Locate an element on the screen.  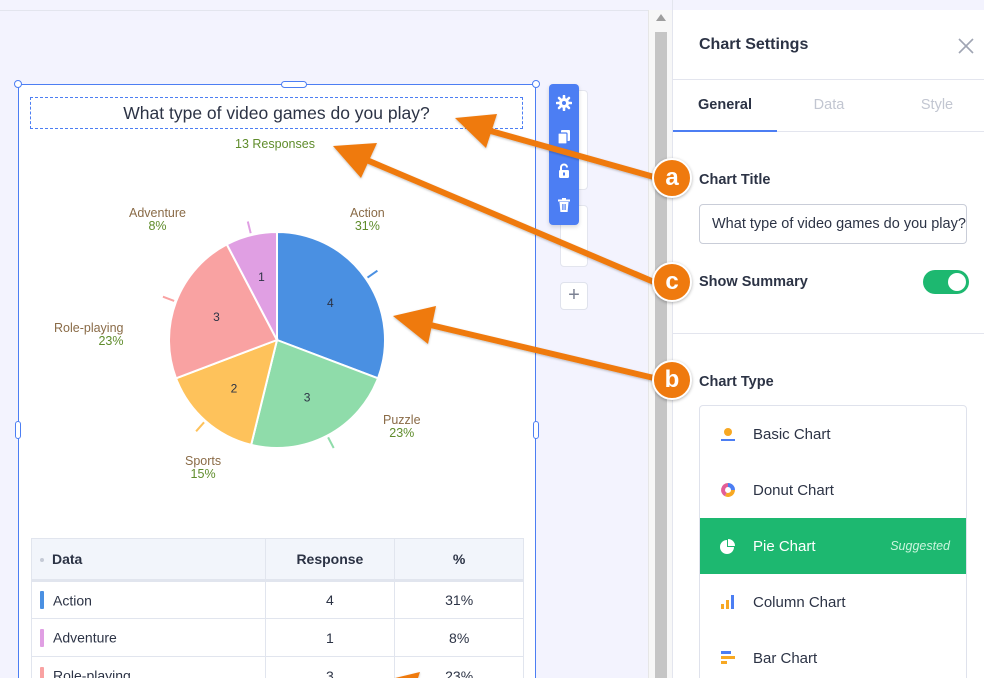
bar-chart-icon is located at coordinates (728, 658).